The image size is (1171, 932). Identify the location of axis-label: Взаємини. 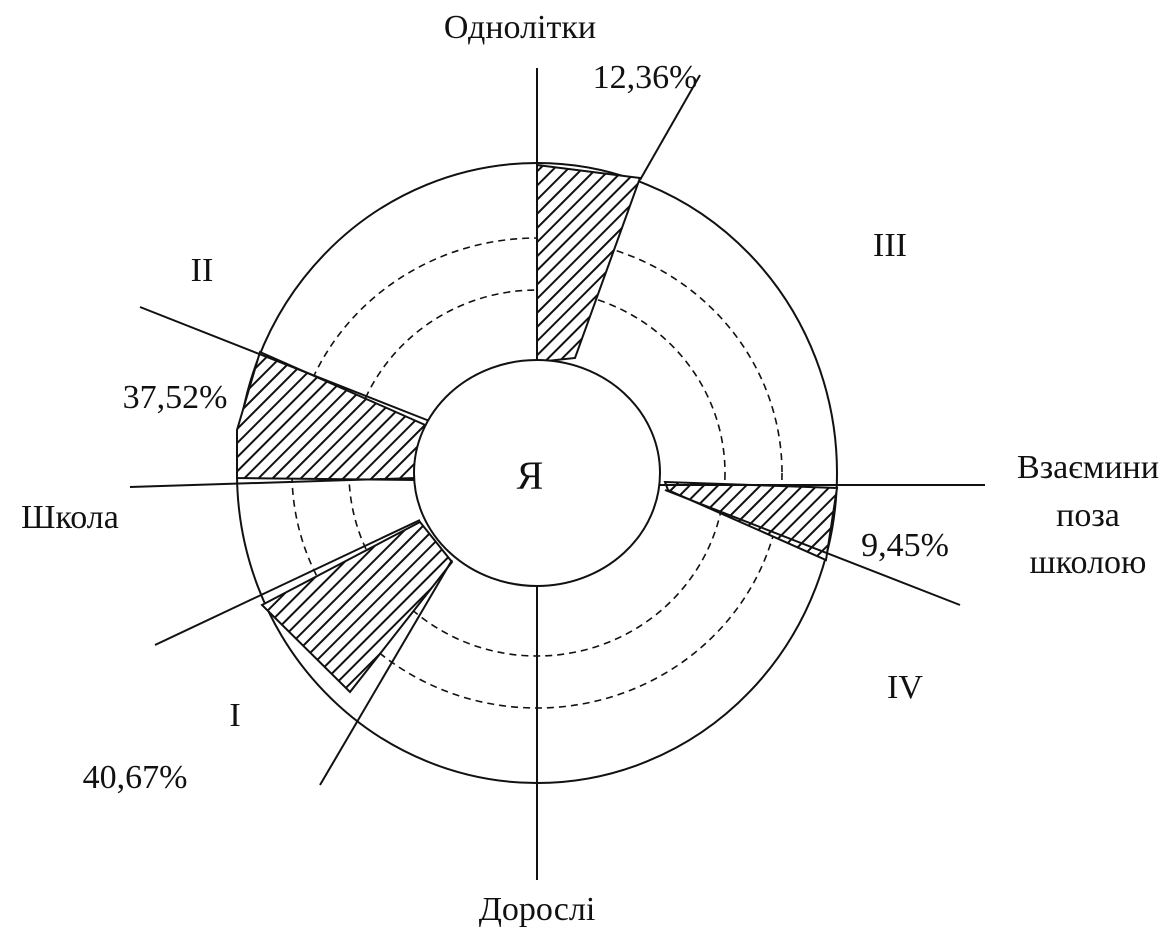
(1088, 467).